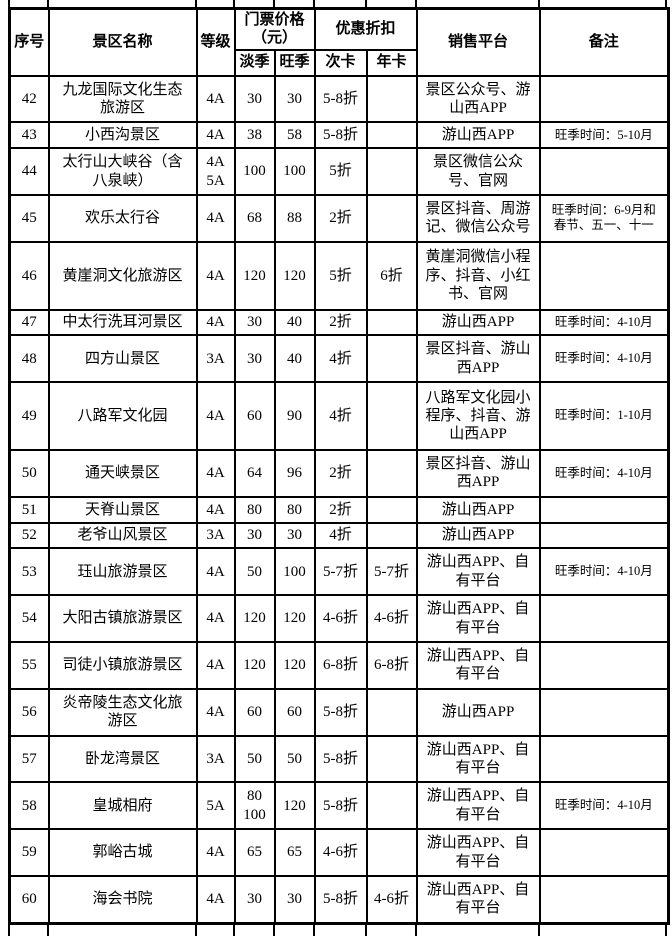 This screenshot has width=672, height=936. I want to click on cell-low-season-price: 65, so click(254, 852).